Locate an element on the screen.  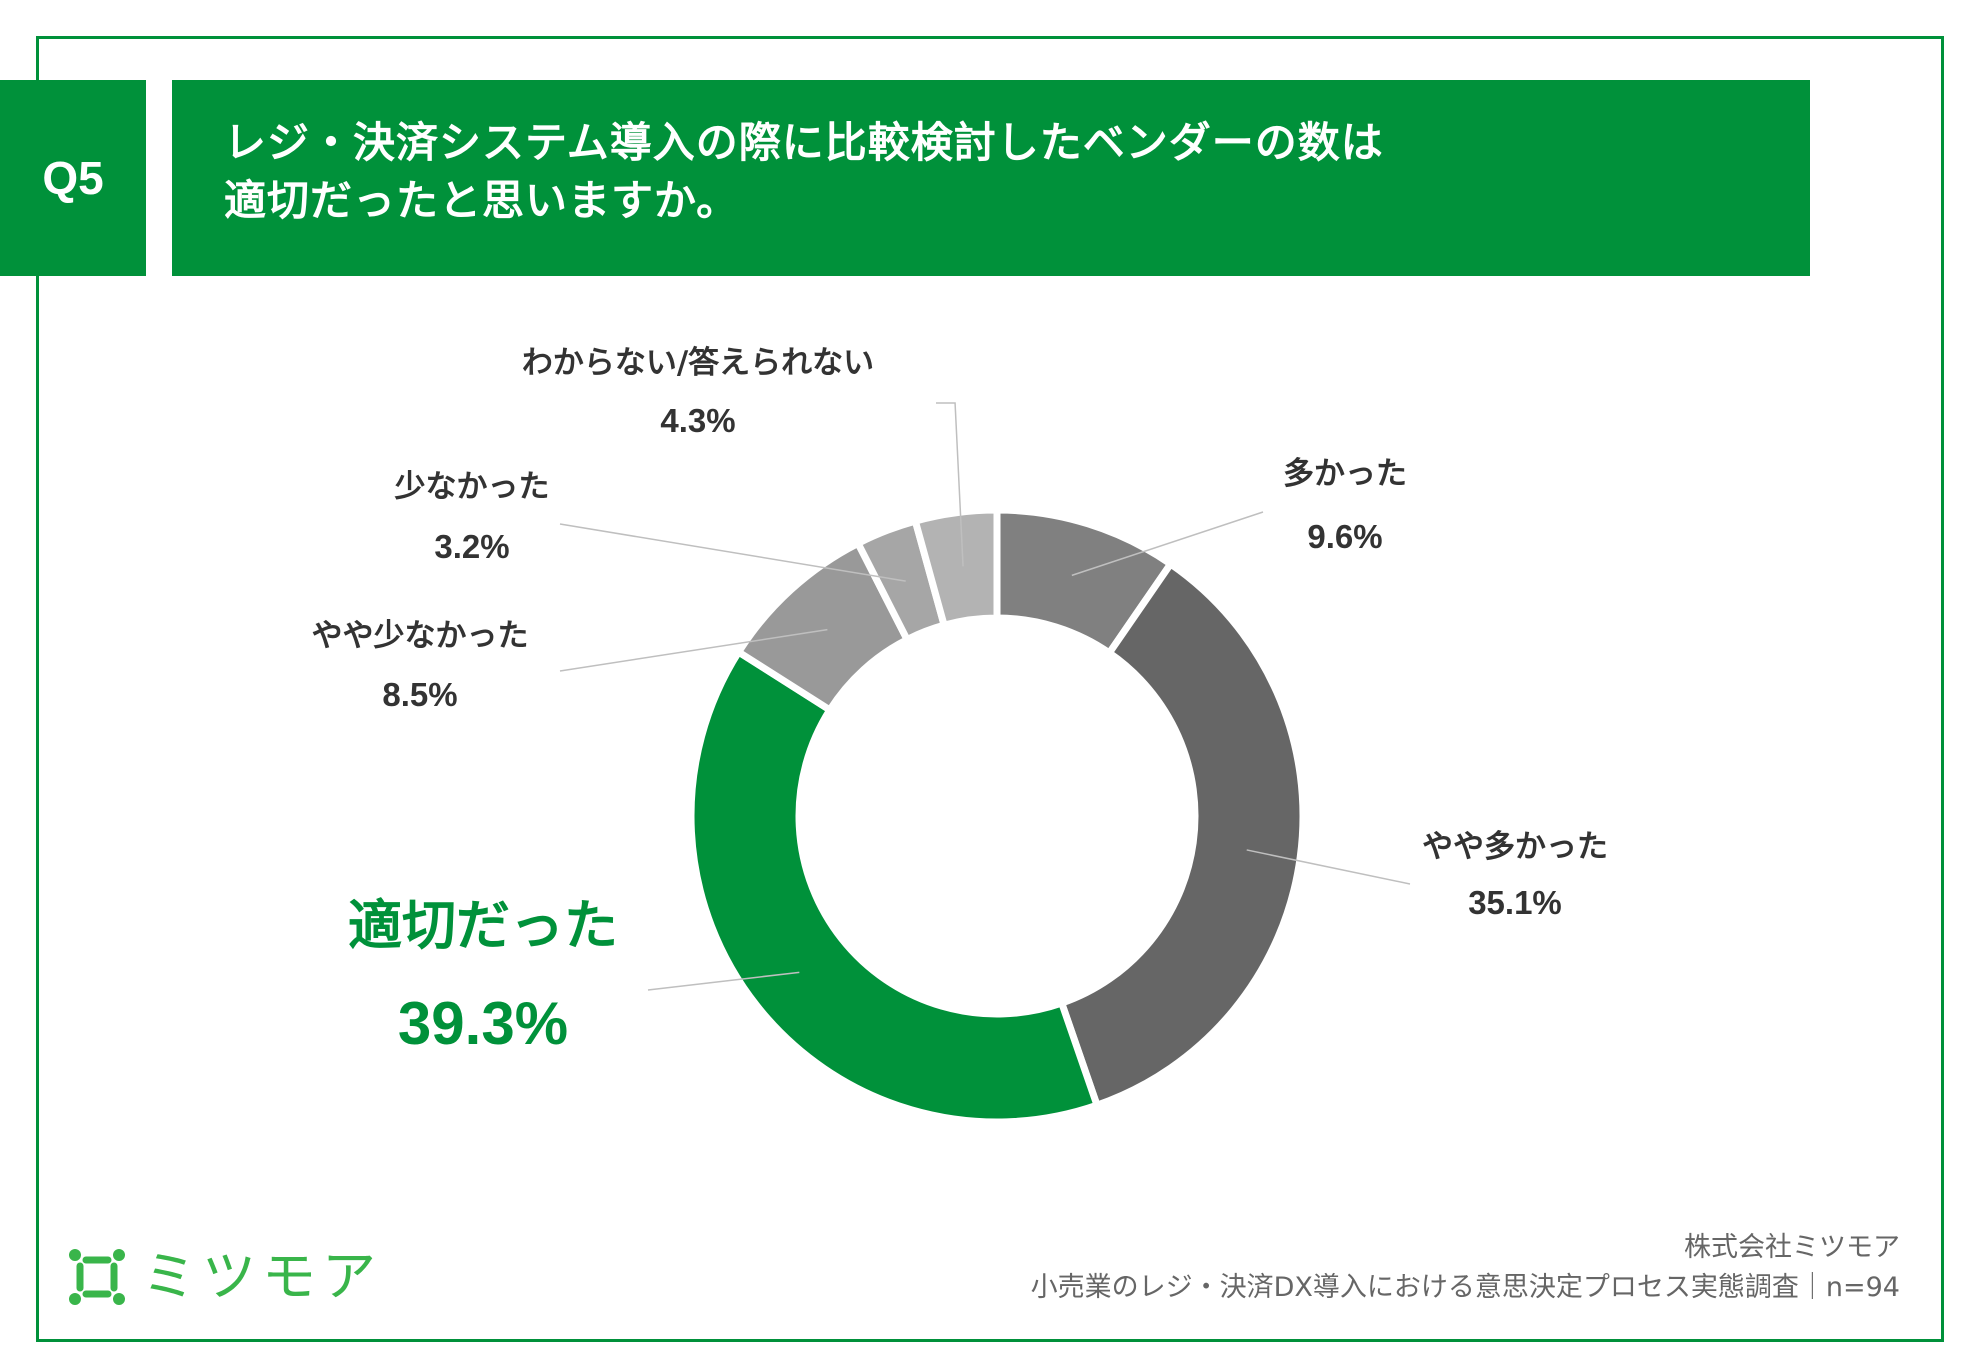
slice-value-label: 39.3% is located at coordinates (483, 1023).